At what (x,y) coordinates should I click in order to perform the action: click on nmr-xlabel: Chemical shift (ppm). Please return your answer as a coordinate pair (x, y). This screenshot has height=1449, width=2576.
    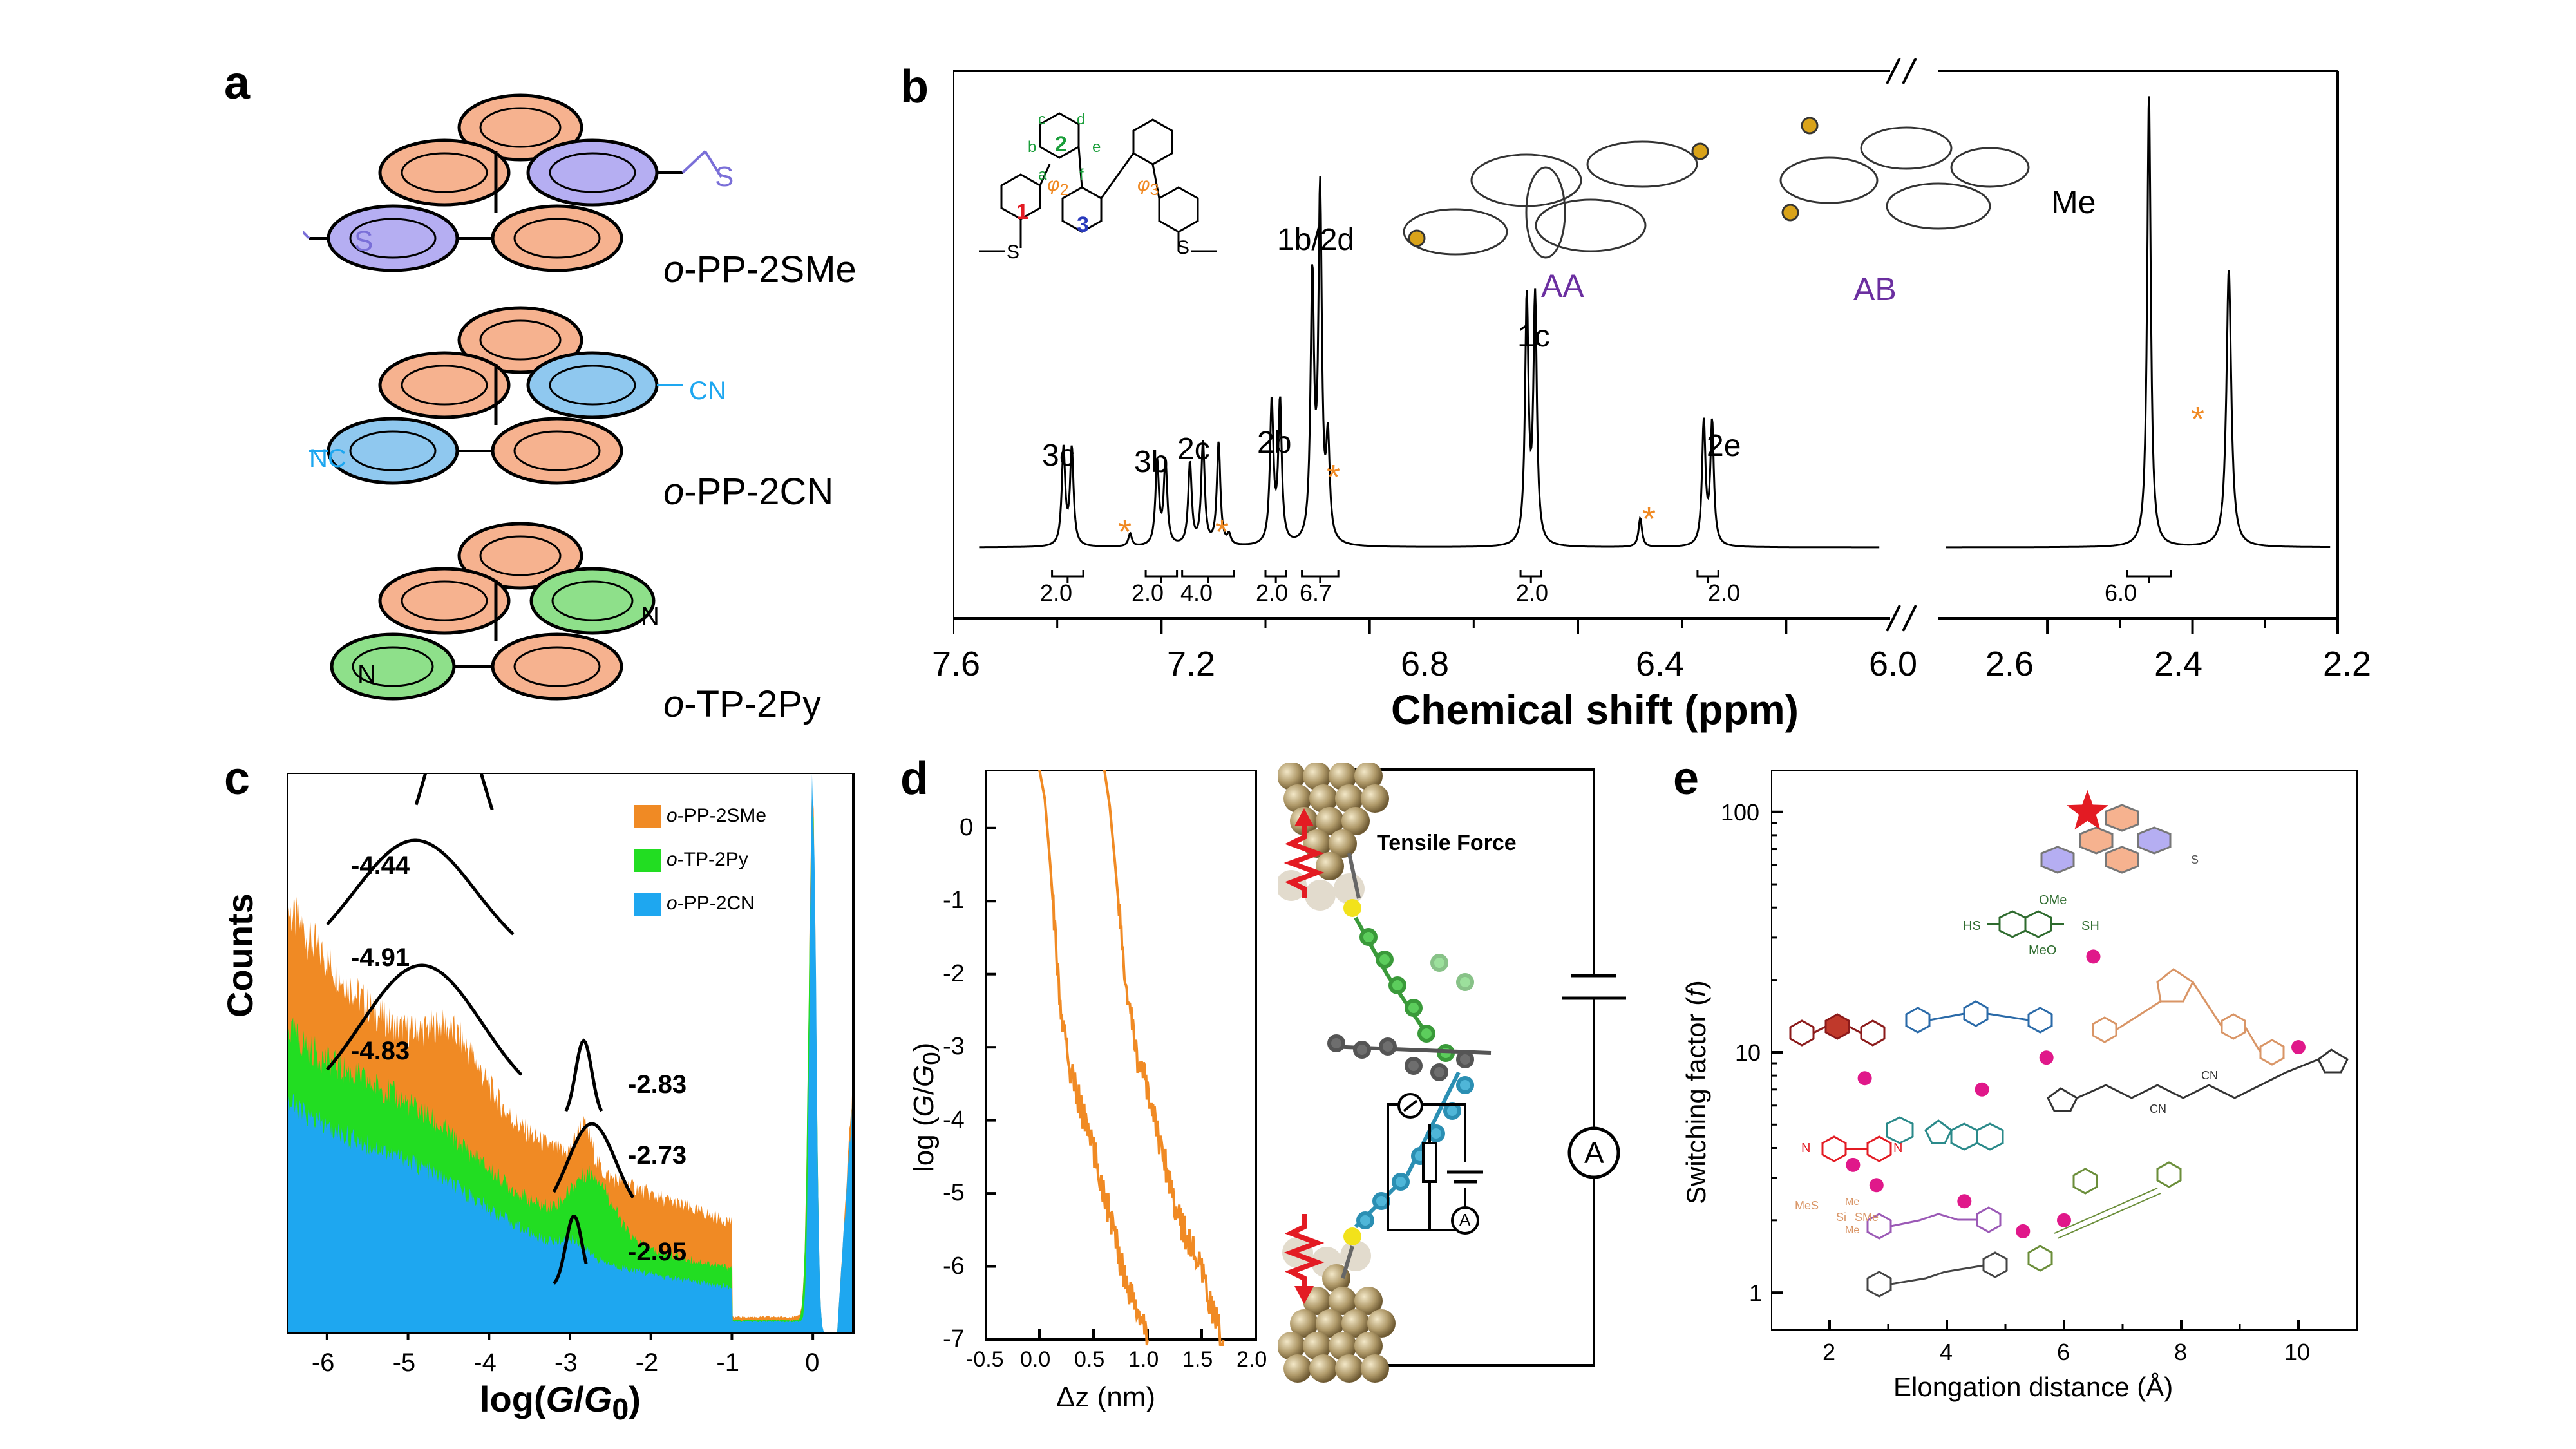
    Looking at the image, I should click on (1595, 710).